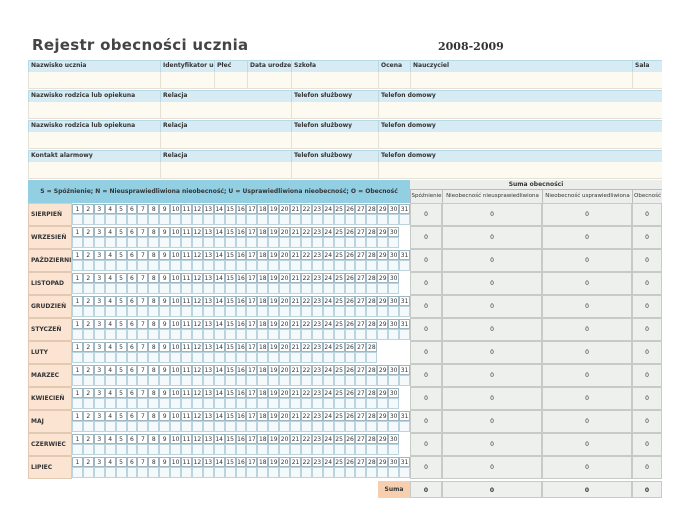  I want to click on day-number: 7, so click(142, 278).